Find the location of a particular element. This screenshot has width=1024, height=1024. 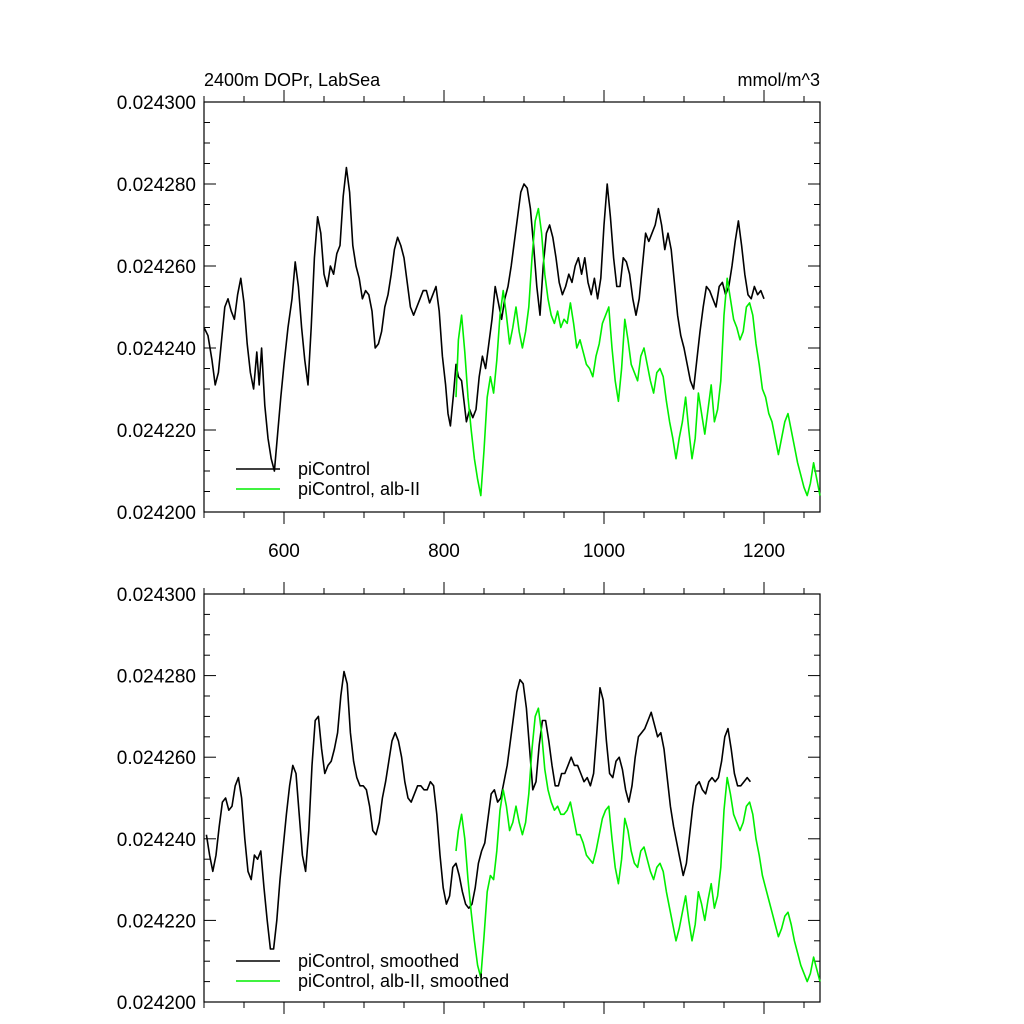

x-tick-label: 600 is located at coordinates (284, 551).